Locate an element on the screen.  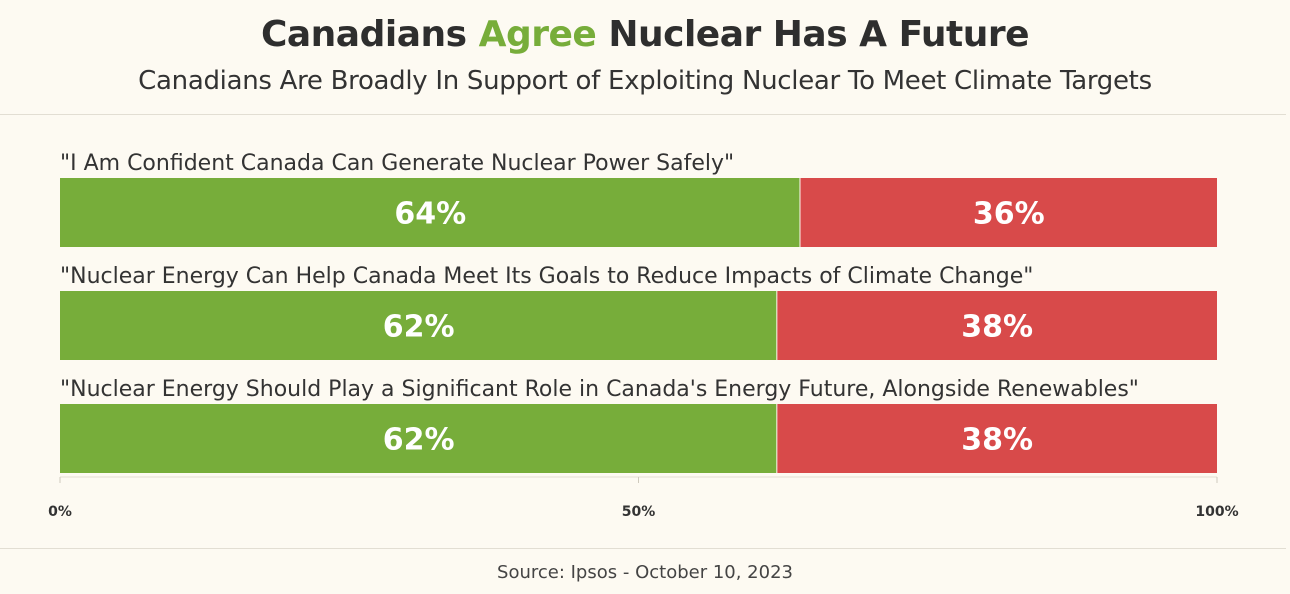
top-divider is located at coordinates (643, 114).